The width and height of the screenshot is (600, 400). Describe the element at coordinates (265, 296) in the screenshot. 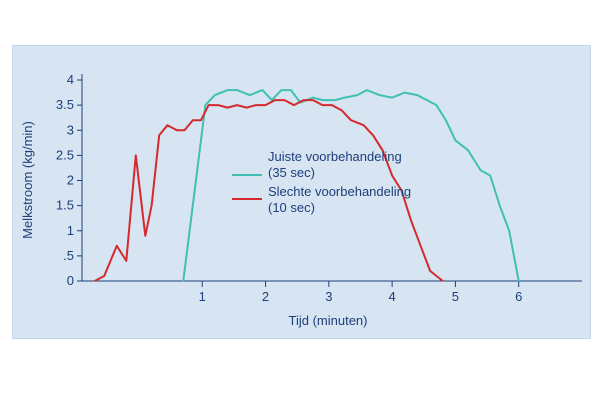

I see `x-tick-label: 2` at that location.